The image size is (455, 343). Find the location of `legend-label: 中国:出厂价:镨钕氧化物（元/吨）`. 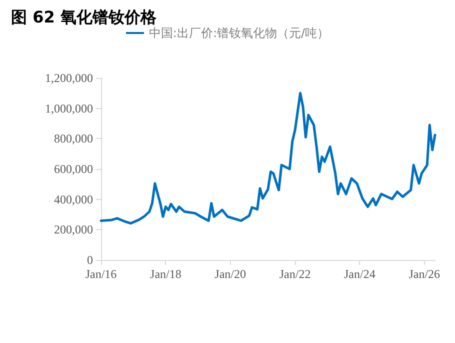

legend-label: 中国:出厂价:镨钕氧化物（元/吨） is located at coordinates (239, 33).